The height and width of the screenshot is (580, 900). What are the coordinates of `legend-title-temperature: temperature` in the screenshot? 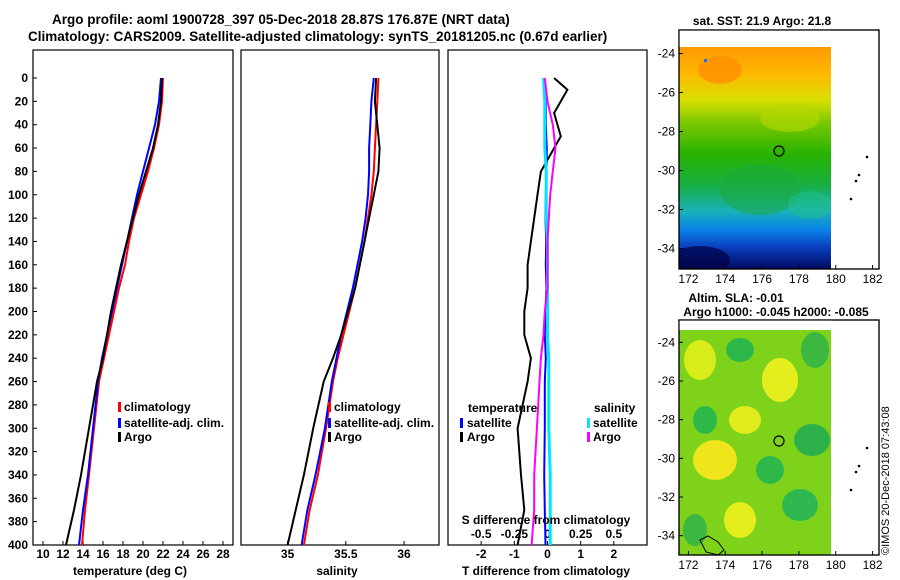 It's located at (503, 408).